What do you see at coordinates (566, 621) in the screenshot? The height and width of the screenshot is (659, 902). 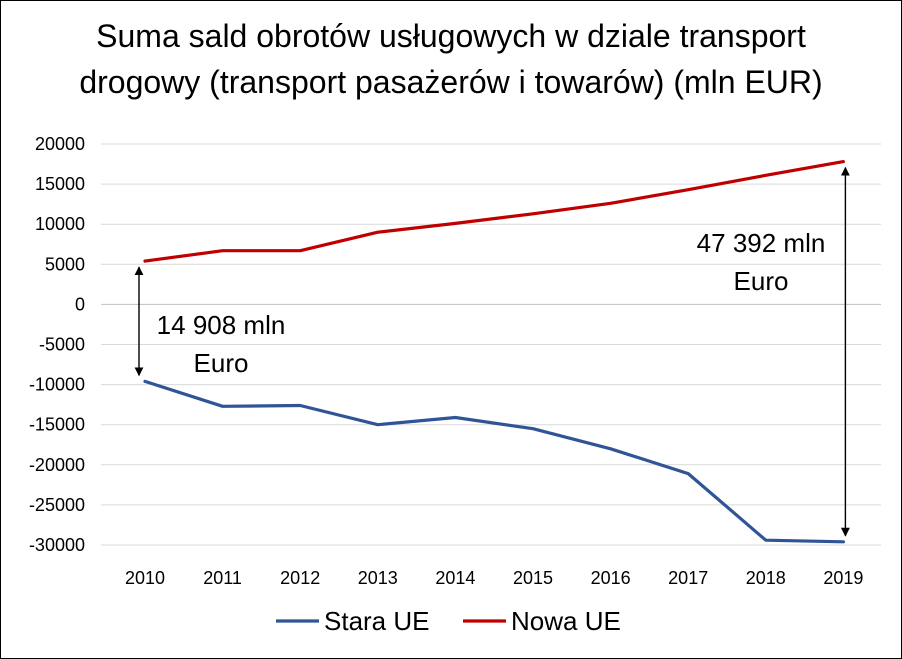 I see `legend-label: Nowa UE` at bounding box center [566, 621].